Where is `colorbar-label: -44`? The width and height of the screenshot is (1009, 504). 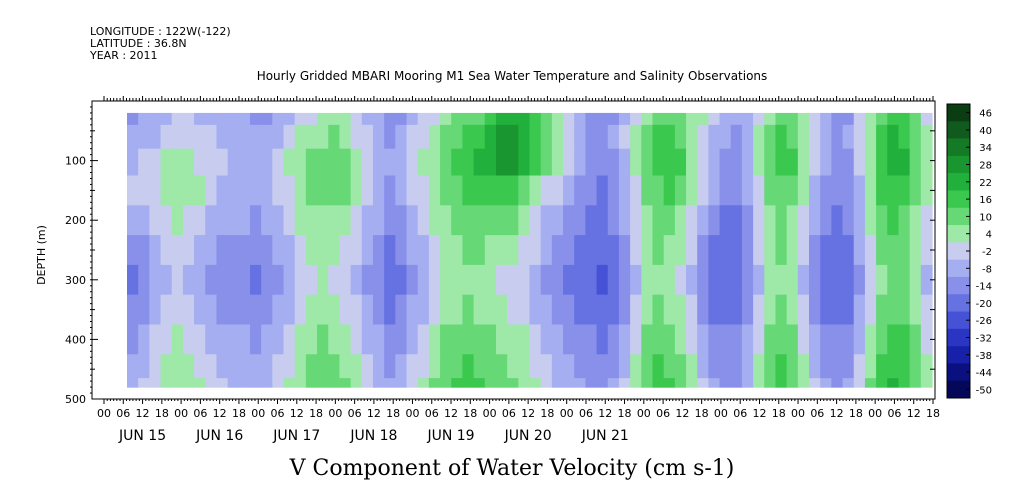
colorbar-label: -44 is located at coordinates (984, 373).